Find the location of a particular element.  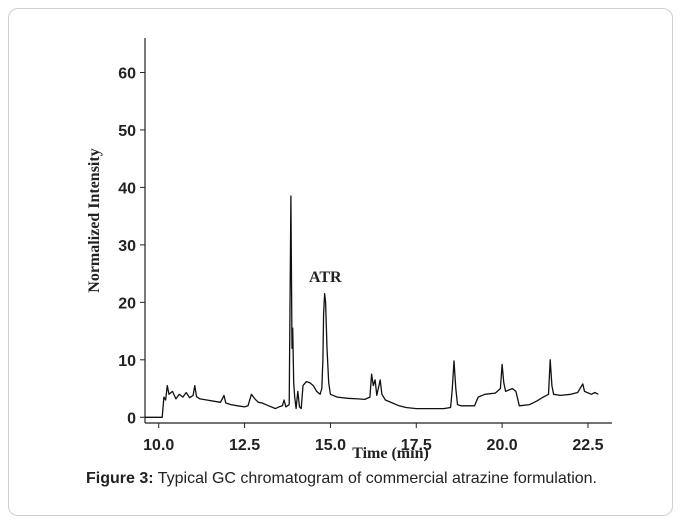

peak-annotation-atr: ATR is located at coordinates (325, 277).